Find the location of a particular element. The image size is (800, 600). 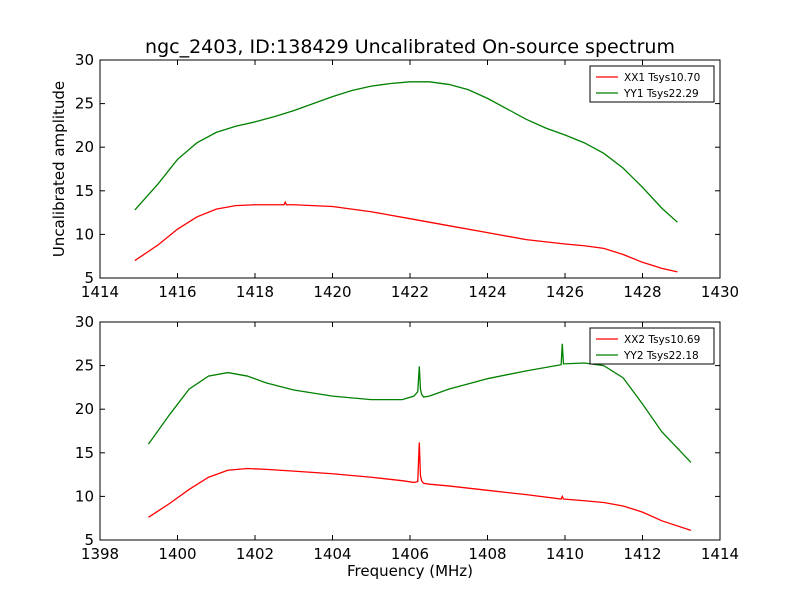

legend: XX2 Tsys10.69 YY2 Tsys22.18 is located at coordinates (652, 346).